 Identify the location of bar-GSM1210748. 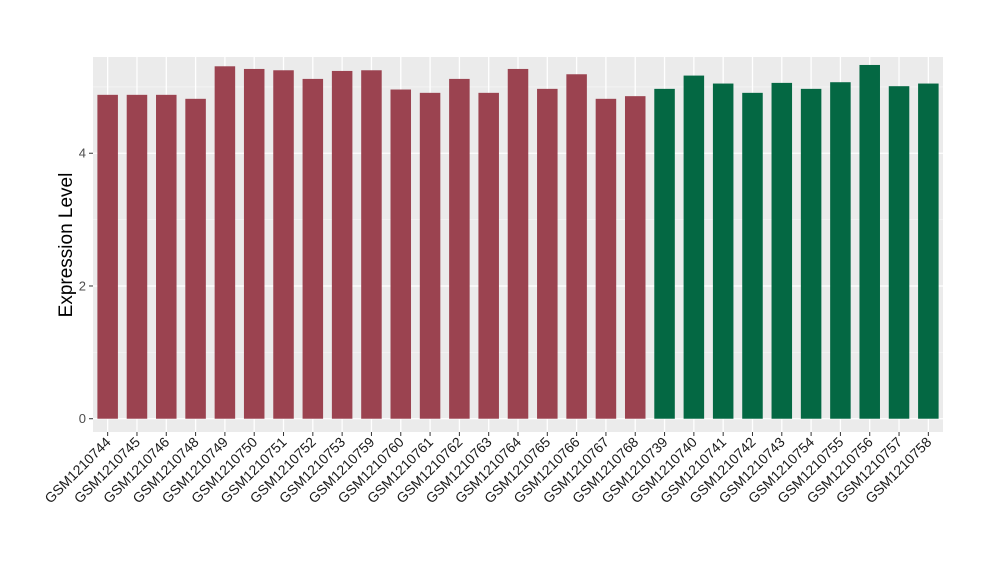
(195, 258).